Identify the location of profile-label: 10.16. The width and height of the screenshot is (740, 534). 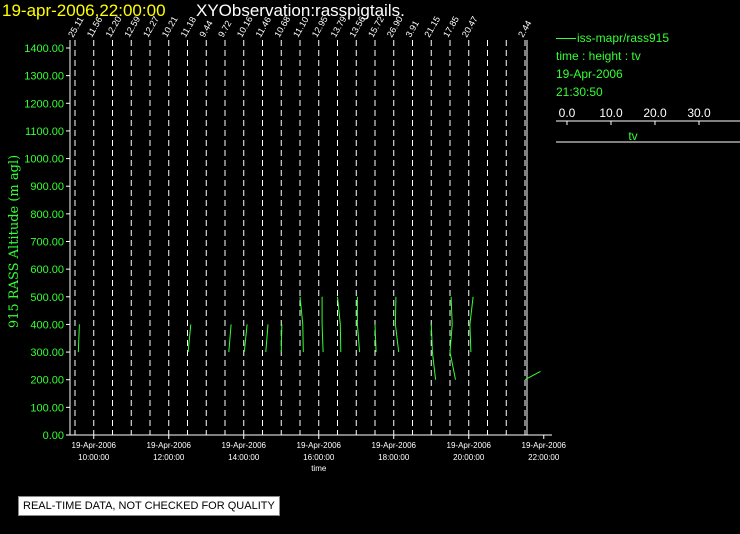
(245, 26).